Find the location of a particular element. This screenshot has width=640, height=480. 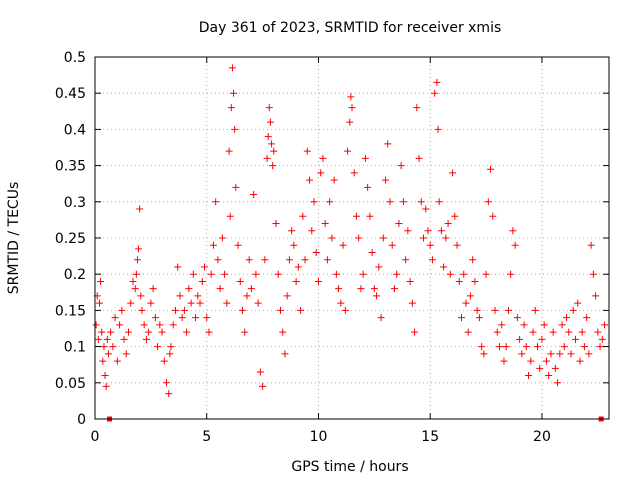

y-tick-label: 0.25 is located at coordinates (70, 239).